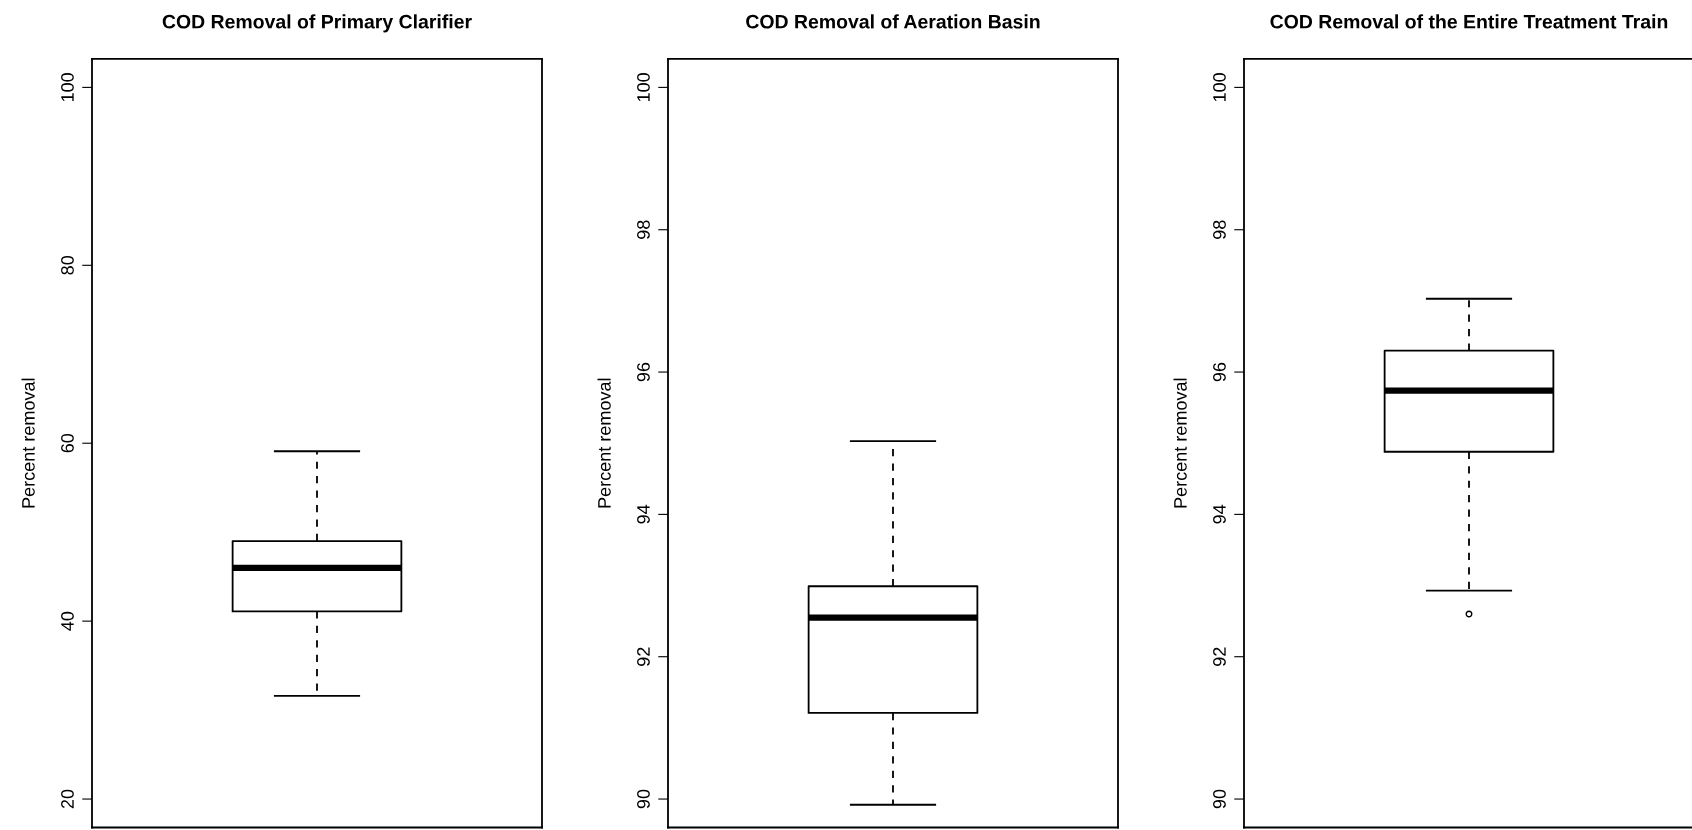  I want to click on y-tick-label: 80, so click(67, 265).